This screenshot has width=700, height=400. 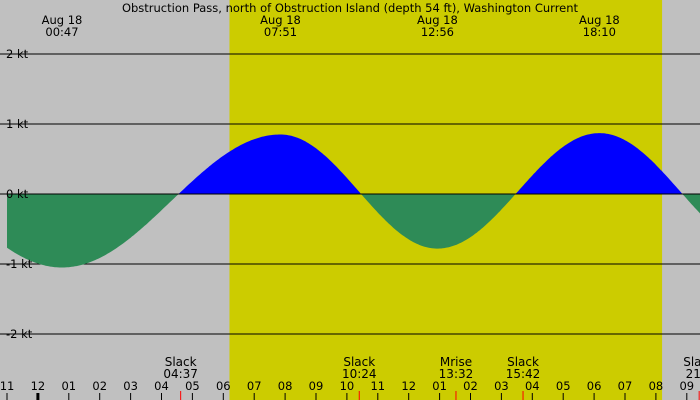 What do you see at coordinates (456, 374) in the screenshot?
I see `moonrise-time: 13:32` at bounding box center [456, 374].